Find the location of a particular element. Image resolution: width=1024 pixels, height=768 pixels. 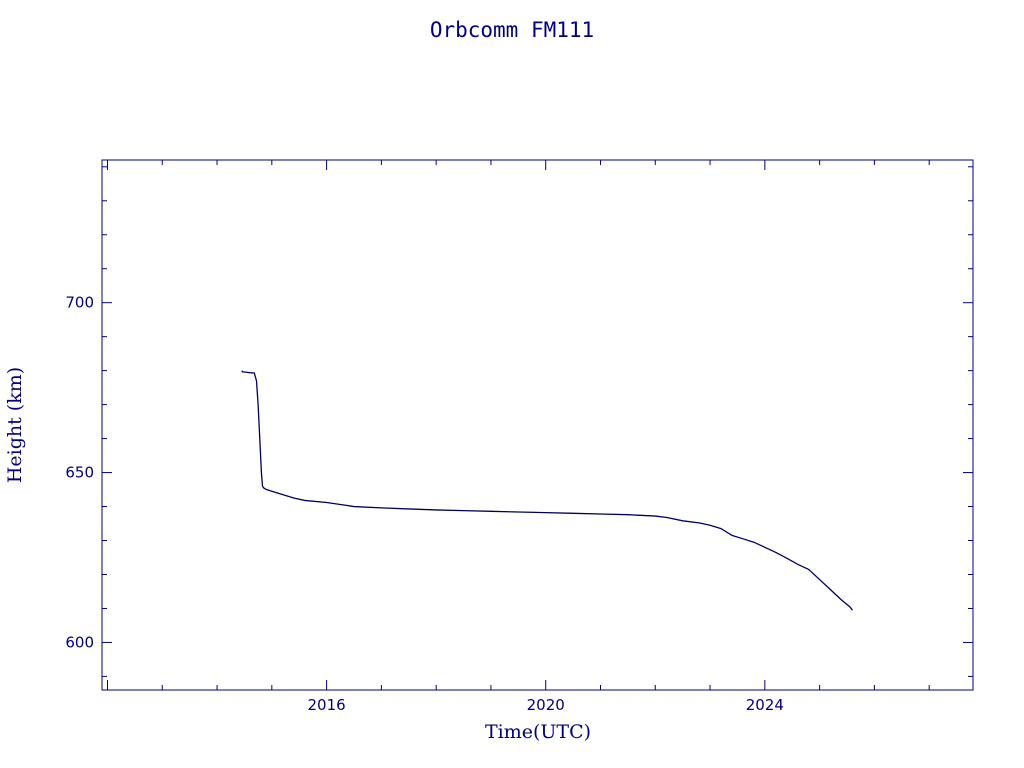

y-tick-label: 650 is located at coordinates (79, 473).